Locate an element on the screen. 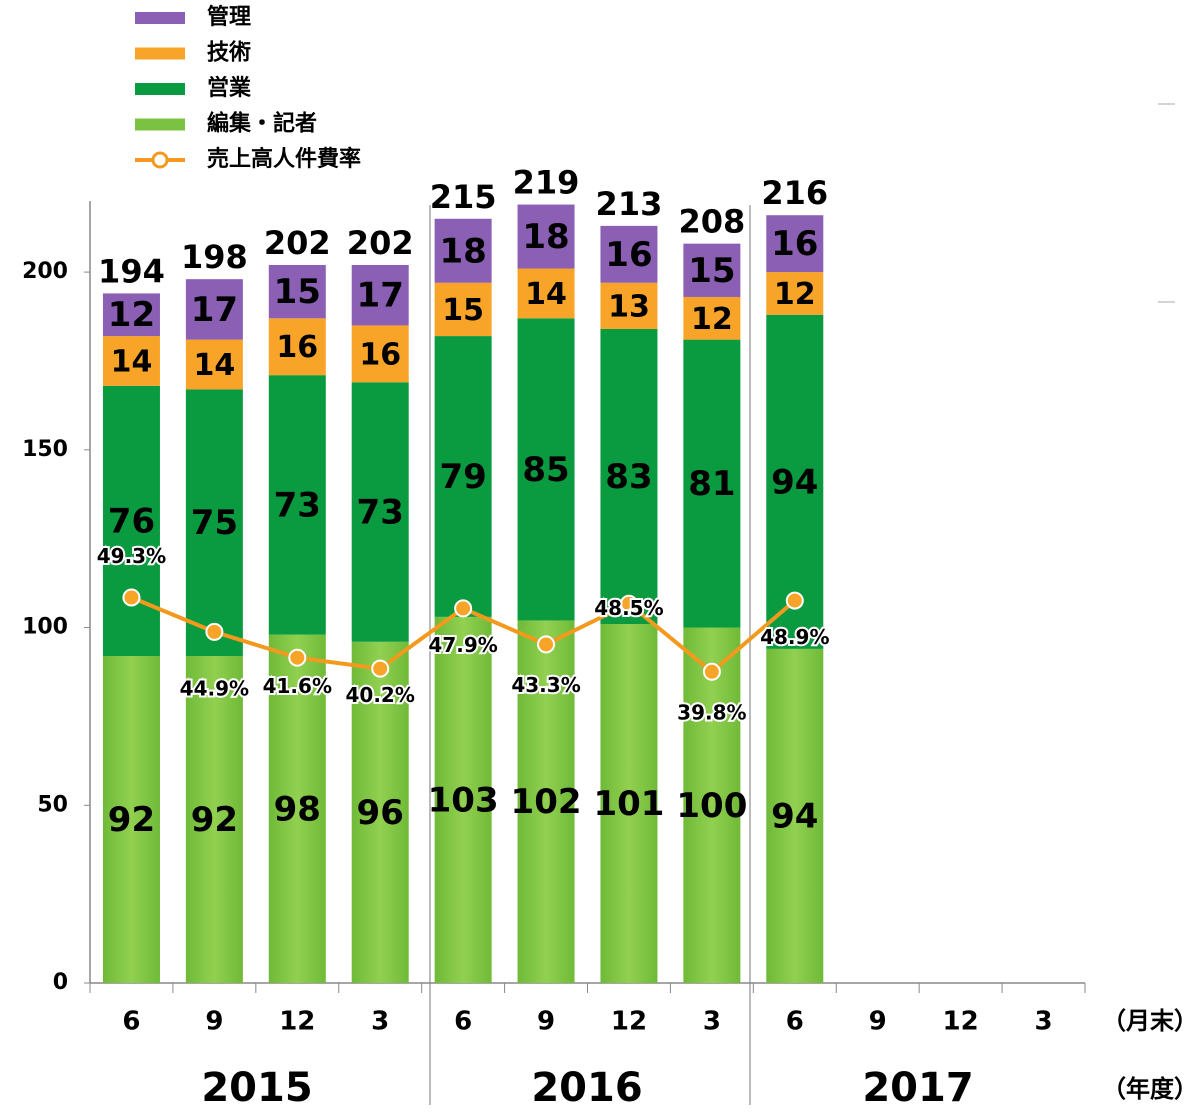 The width and height of the screenshot is (1197, 1117). rate-label: 43.3% is located at coordinates (545, 685).